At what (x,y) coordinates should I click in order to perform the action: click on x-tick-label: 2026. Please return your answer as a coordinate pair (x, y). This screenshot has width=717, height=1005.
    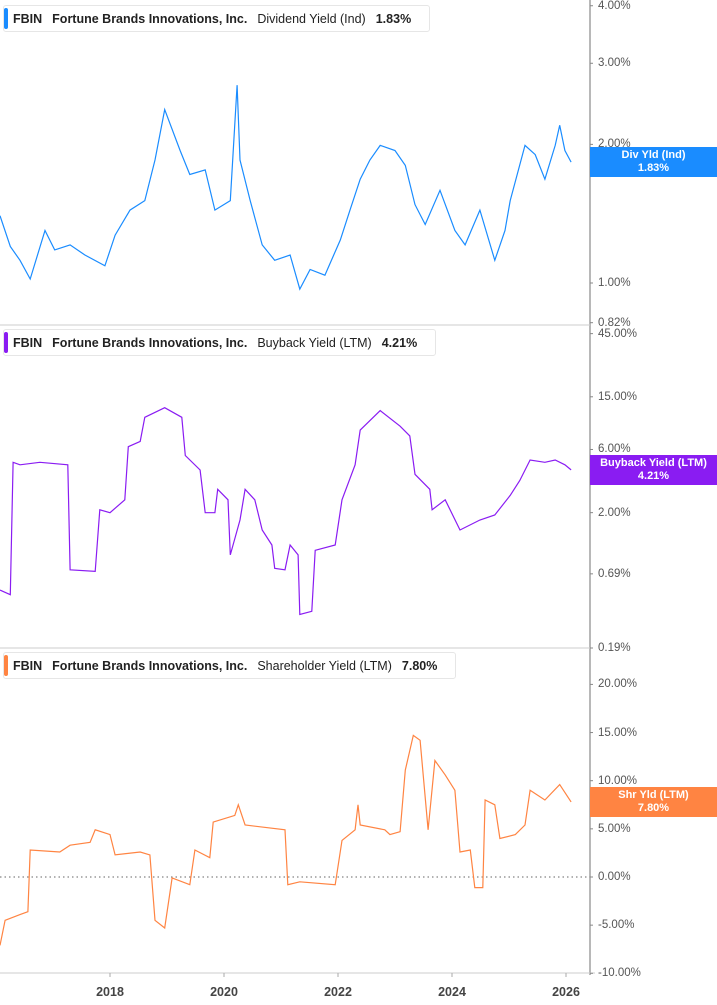
    Looking at the image, I should click on (566, 992).